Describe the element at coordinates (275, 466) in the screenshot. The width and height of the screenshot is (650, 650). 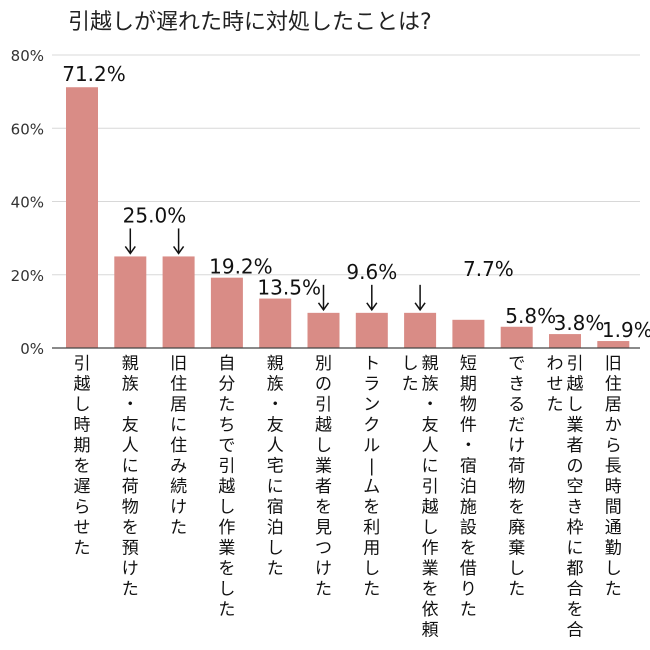
I see `category-label: 親族・友人宅に宿泊した` at that location.